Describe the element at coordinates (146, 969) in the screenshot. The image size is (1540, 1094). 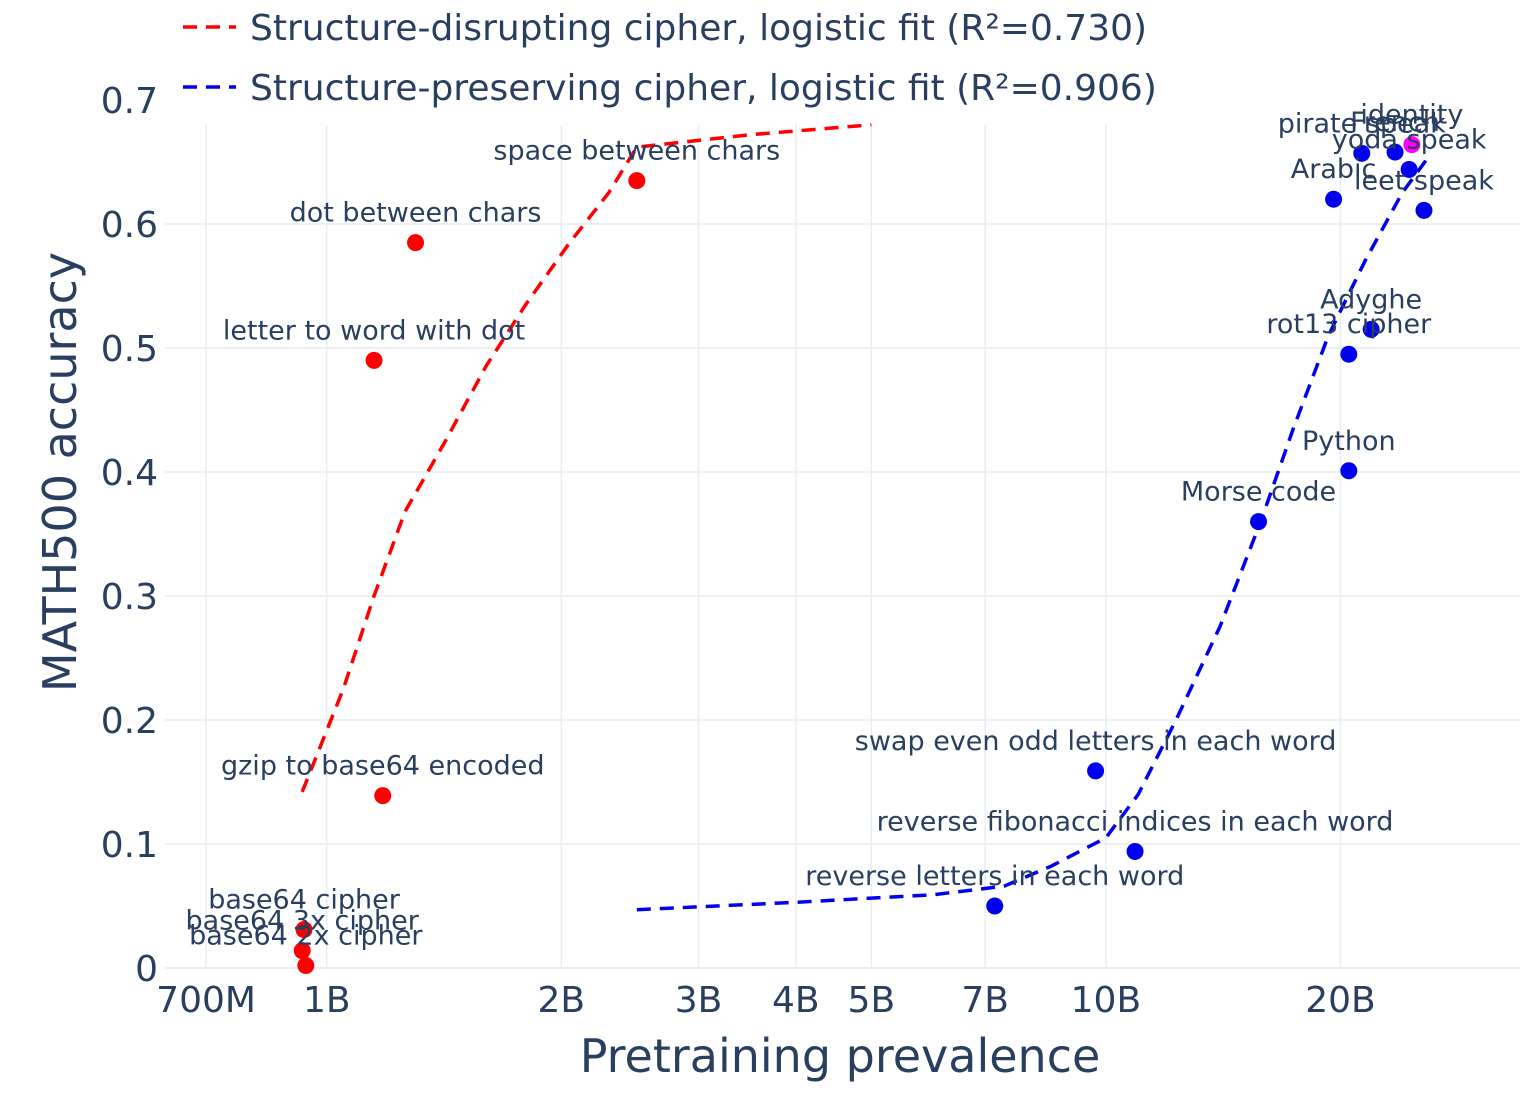
I see `y-tick-label: 0` at that location.